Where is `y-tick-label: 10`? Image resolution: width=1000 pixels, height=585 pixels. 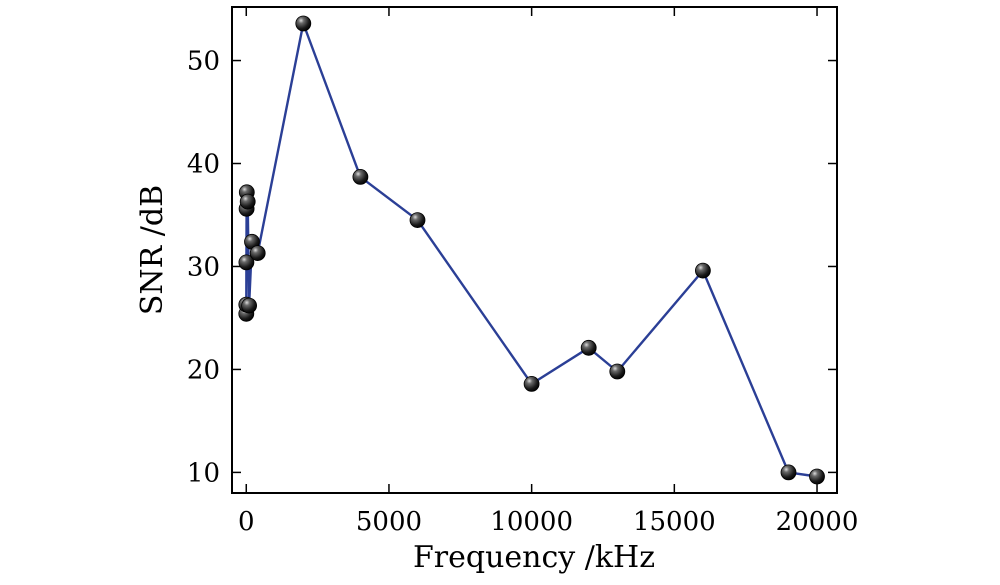 y-tick-label: 10 is located at coordinates (203, 473).